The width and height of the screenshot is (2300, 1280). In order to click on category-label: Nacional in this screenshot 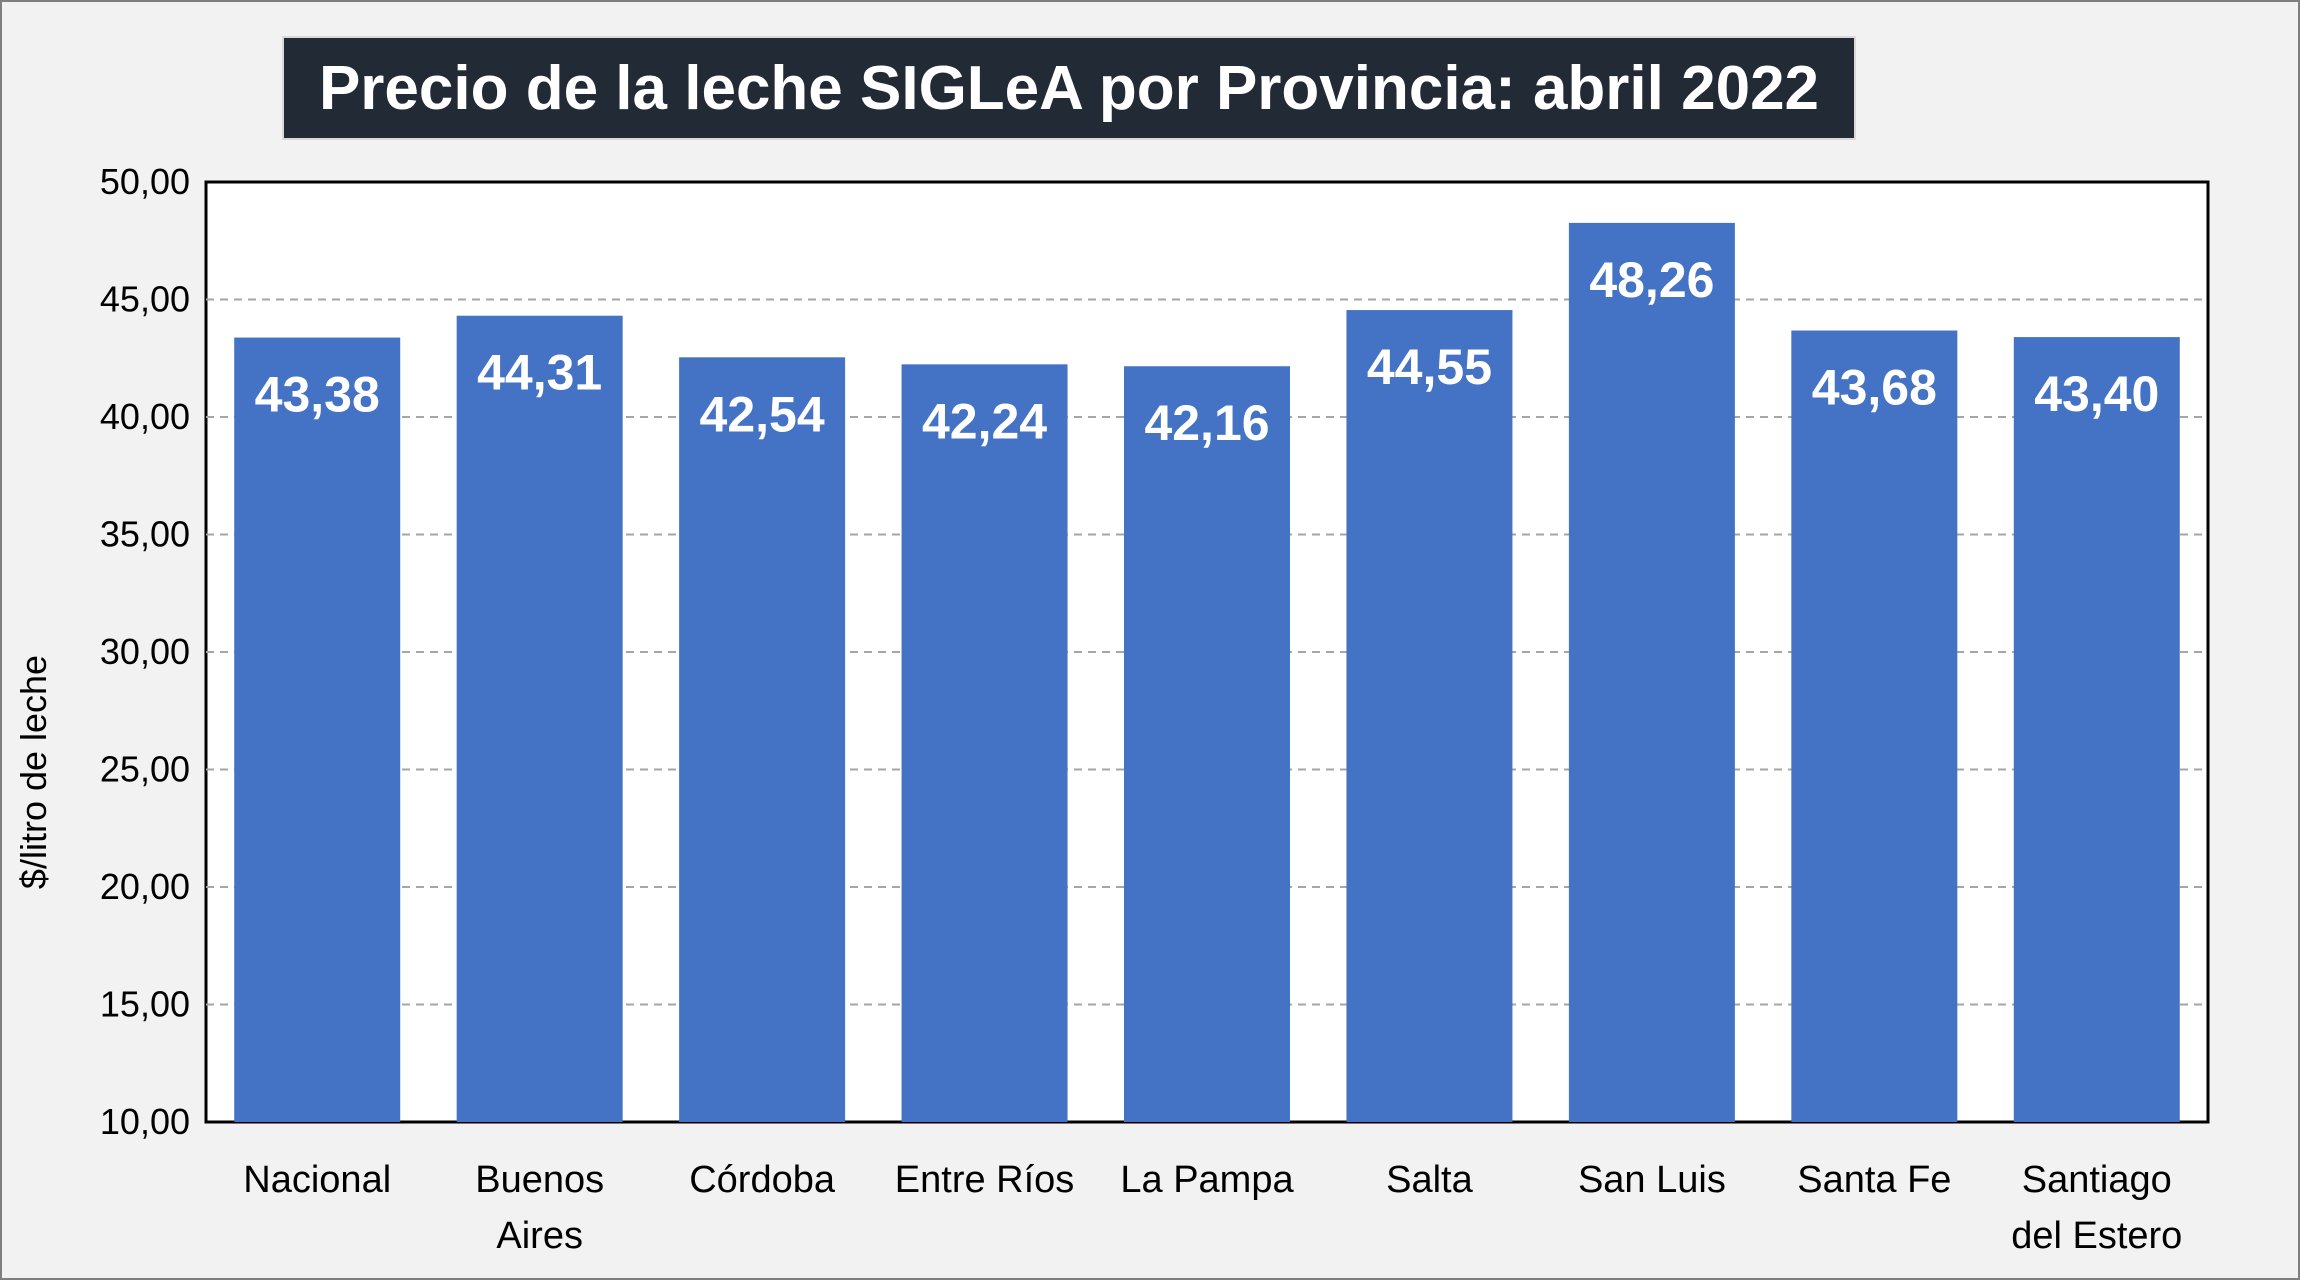, I will do `click(317, 1180)`.